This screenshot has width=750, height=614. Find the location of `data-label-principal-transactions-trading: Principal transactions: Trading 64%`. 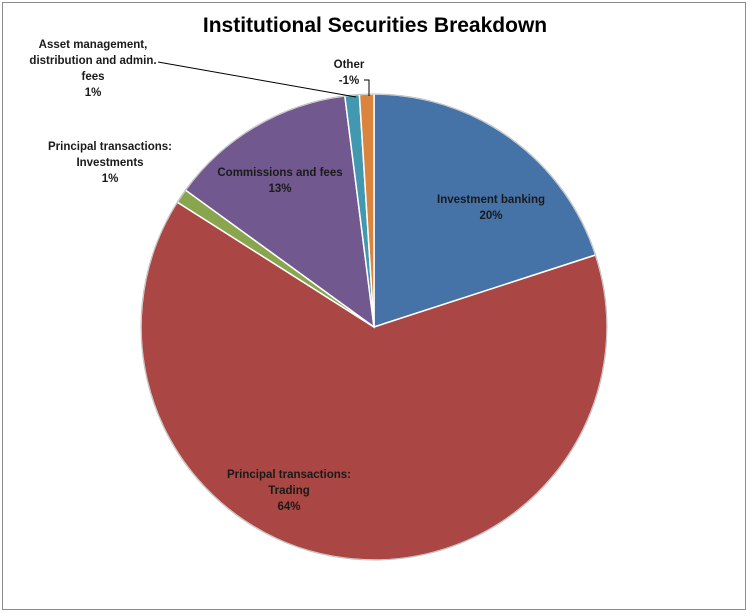

data-label-principal-transactions-trading: Principal transactions: Trading 64% is located at coordinates (289, 491).